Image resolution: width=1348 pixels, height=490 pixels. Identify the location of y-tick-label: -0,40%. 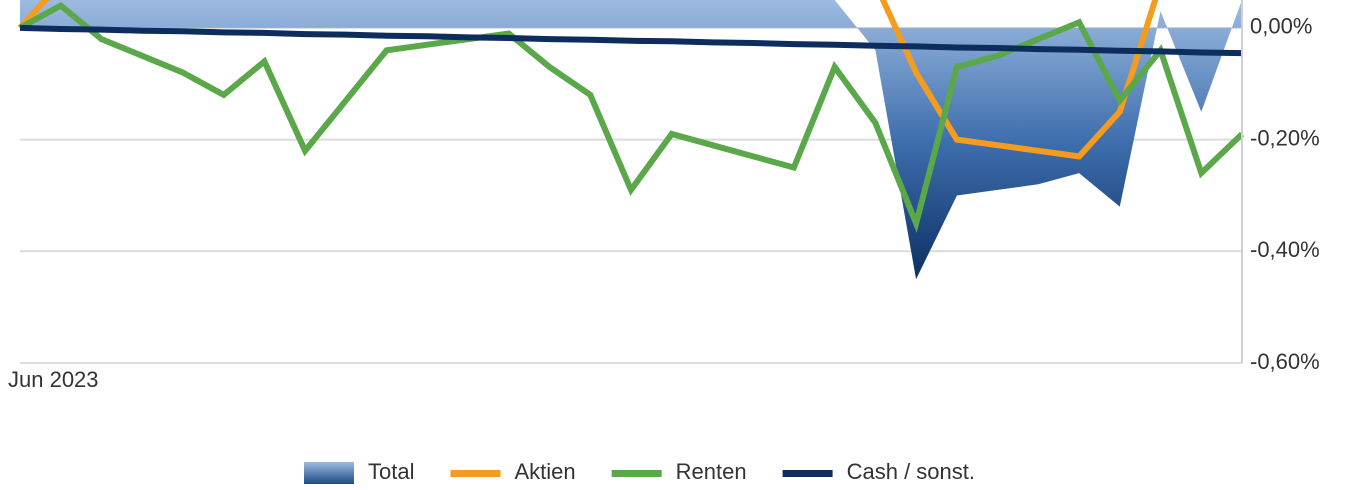
(1285, 249).